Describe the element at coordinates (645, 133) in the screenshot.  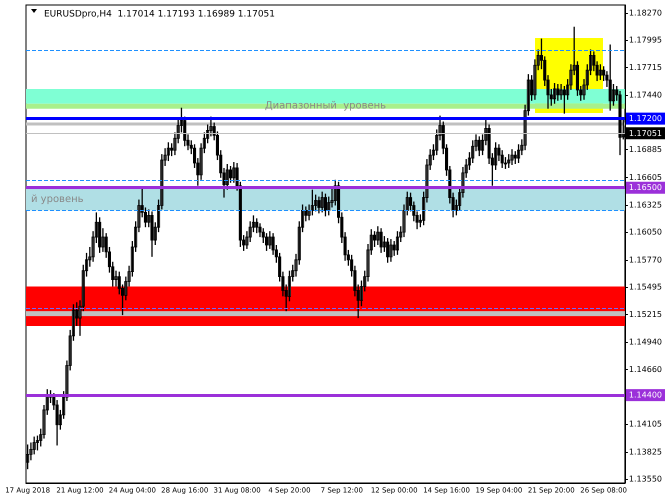
I see `ref-line-label: 1.17051` at that location.